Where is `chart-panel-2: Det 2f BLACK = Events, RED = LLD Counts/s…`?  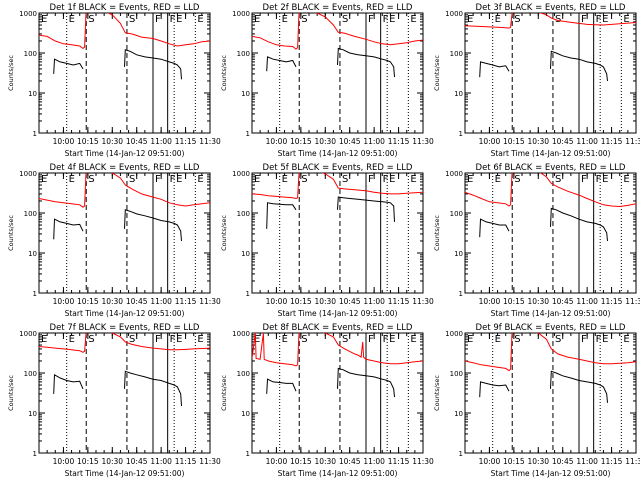
chart-panel-2: Det 2f BLACK = Events, RED = LLD Counts/s… is located at coordinates (327, 80).